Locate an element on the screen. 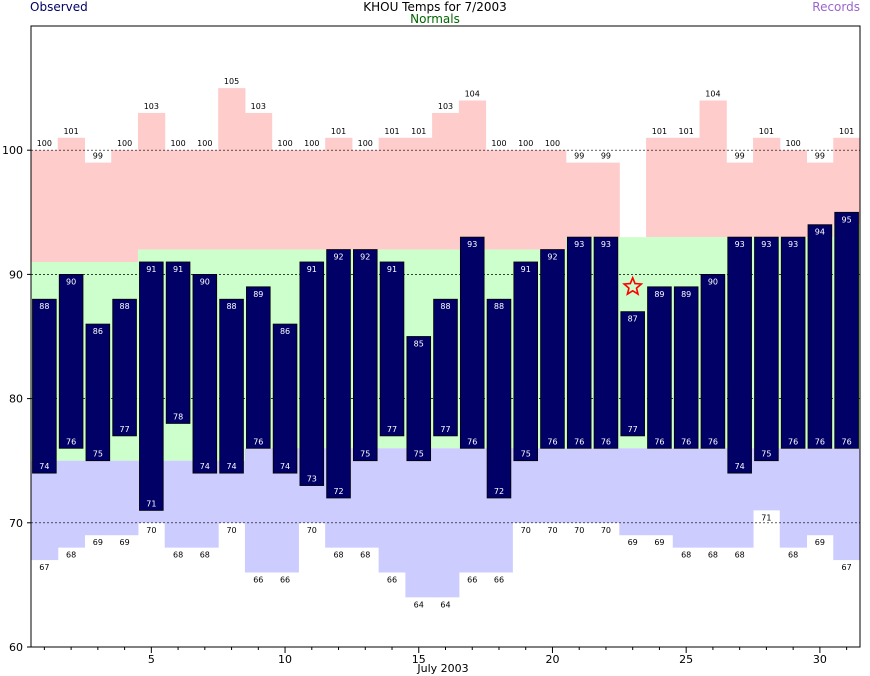 The height and width of the screenshot is (676, 870). observed-low-label: 78 is located at coordinates (178, 416).